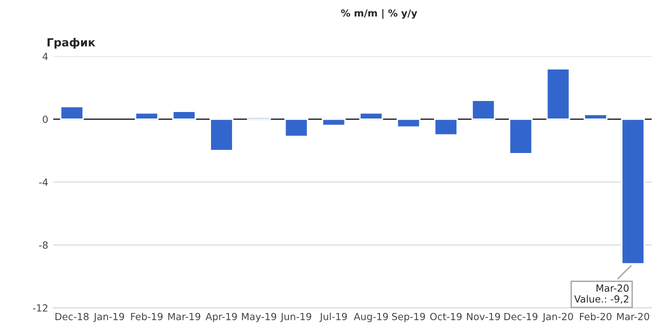  Describe the element at coordinates (40, 308) in the screenshot. I see `y-tick-label: -12` at that location.